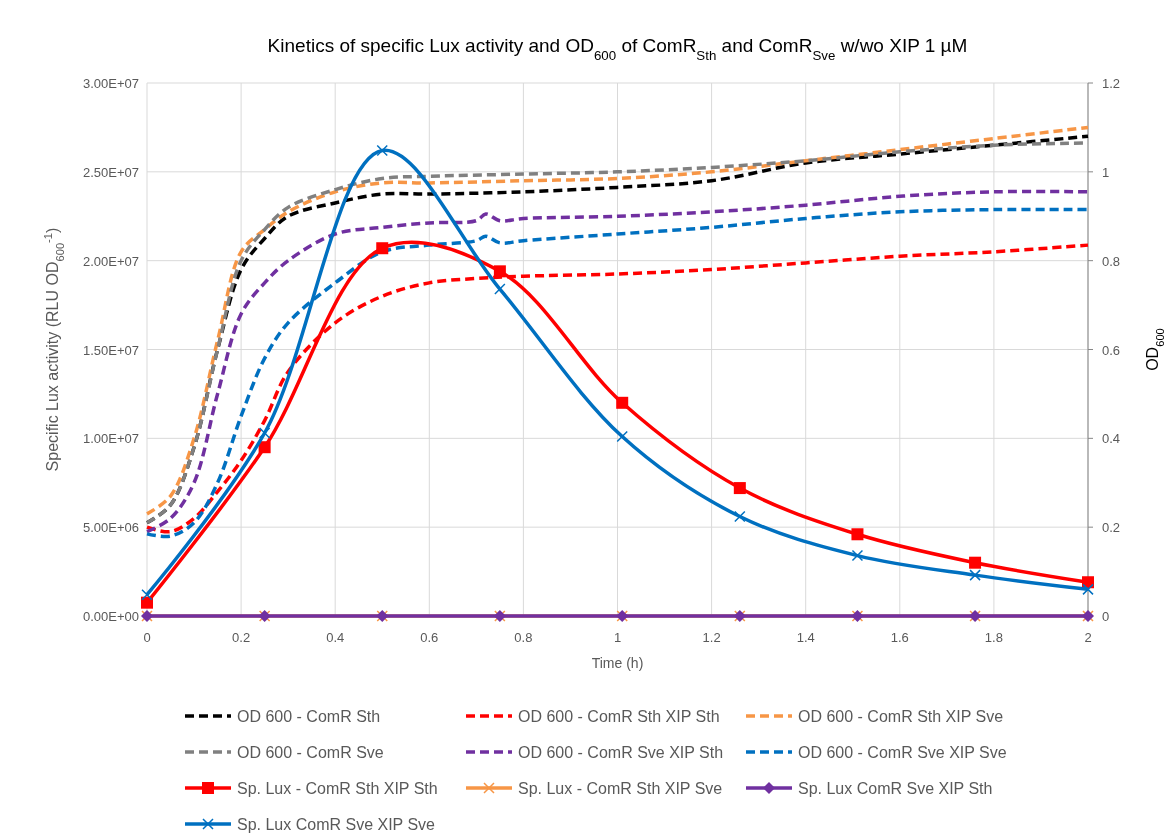 The height and width of the screenshot is (836, 1171). Describe the element at coordinates (617, 49) in the screenshot. I see `chart-title: Kinetics of specific Lux activity and OD$_{600}$ of ComR$_{Sth}$ and ComR$_{Sve}$ w/wo XIP 1 µM` at that location.